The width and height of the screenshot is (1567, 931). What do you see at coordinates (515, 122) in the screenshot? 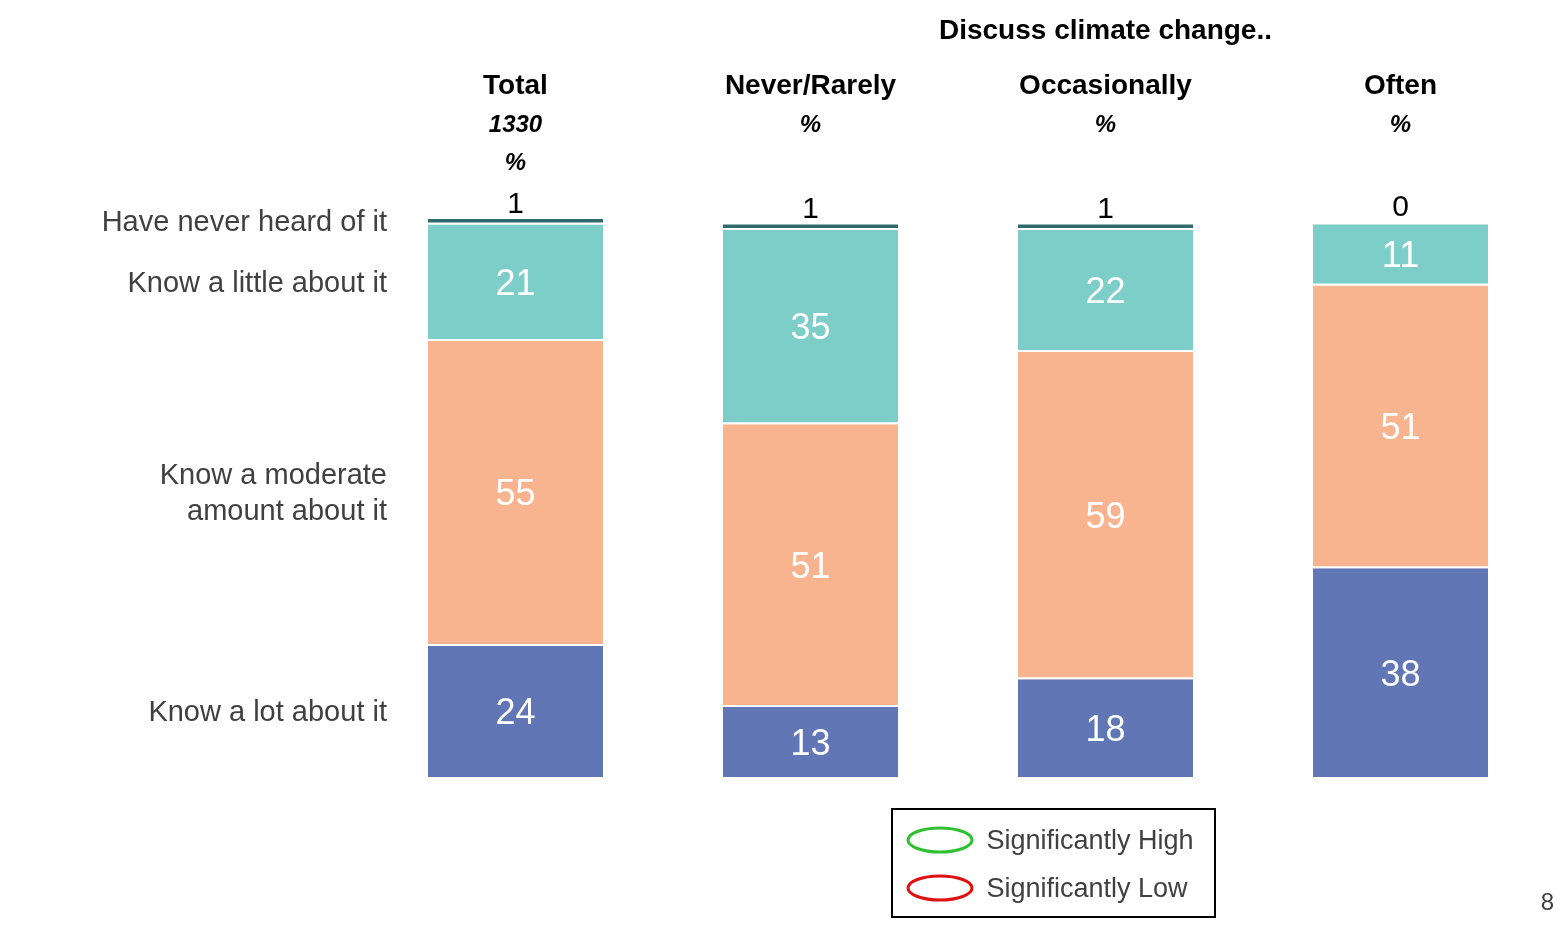
I see `x-tick-label: Total 1330 %` at bounding box center [515, 122].